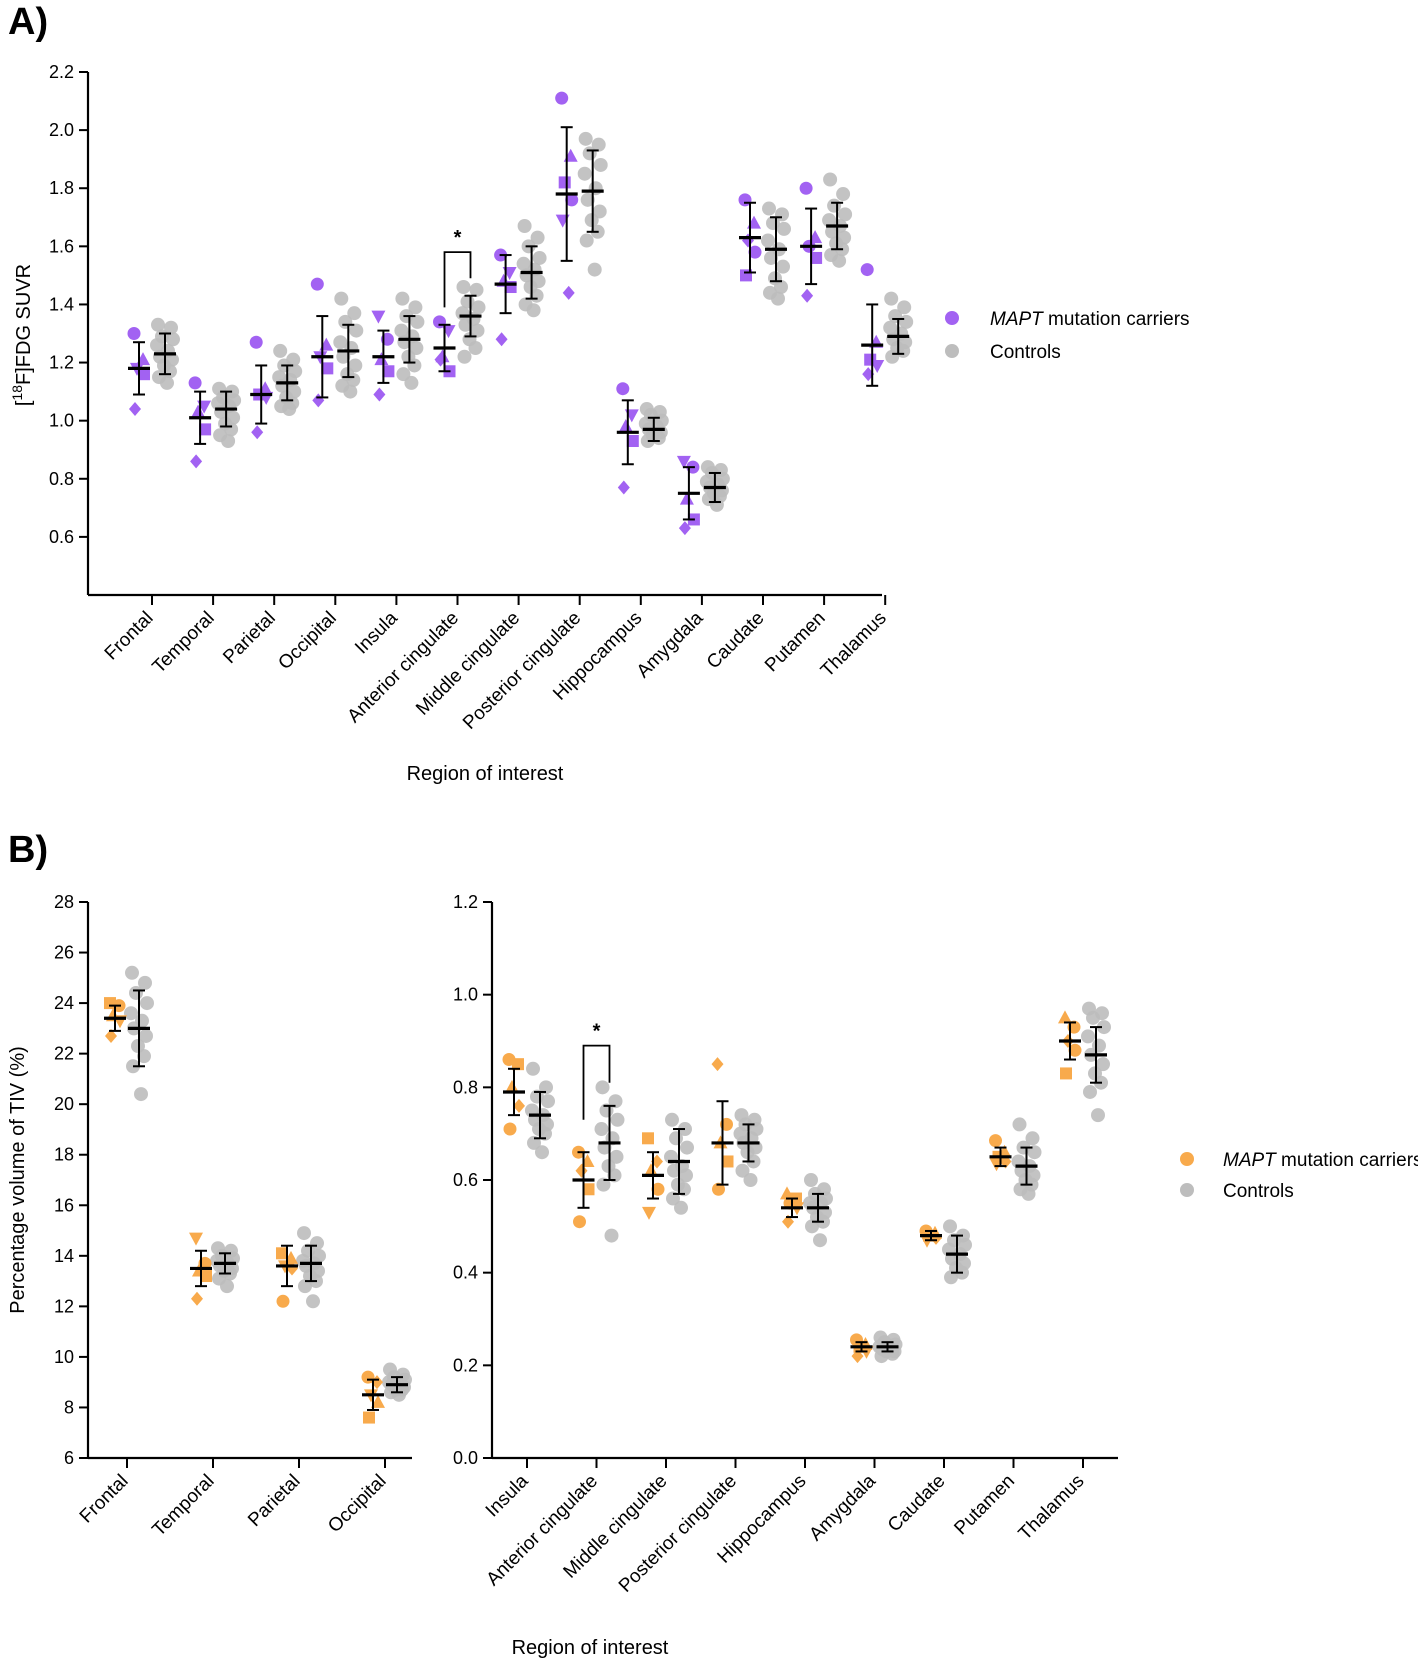 Image resolution: width=1418 pixels, height=1661 pixels. I want to click on chart-a-significance-star: *, so click(458, 238).